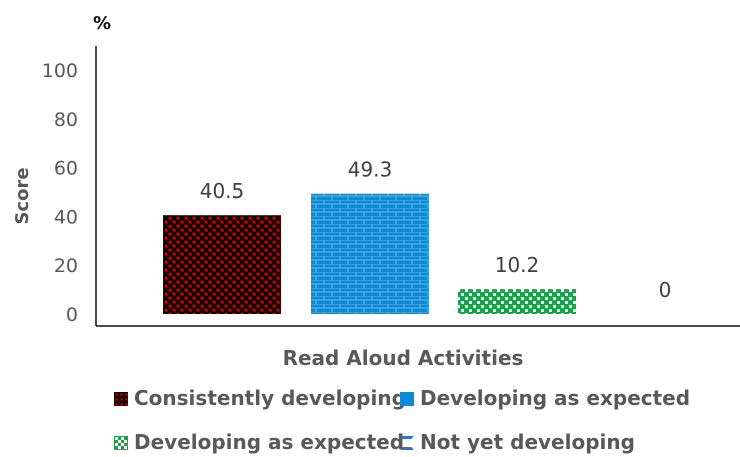 Image resolution: width=740 pixels, height=457 pixels. I want to click on legend-label: Not yet developing, so click(527, 442).